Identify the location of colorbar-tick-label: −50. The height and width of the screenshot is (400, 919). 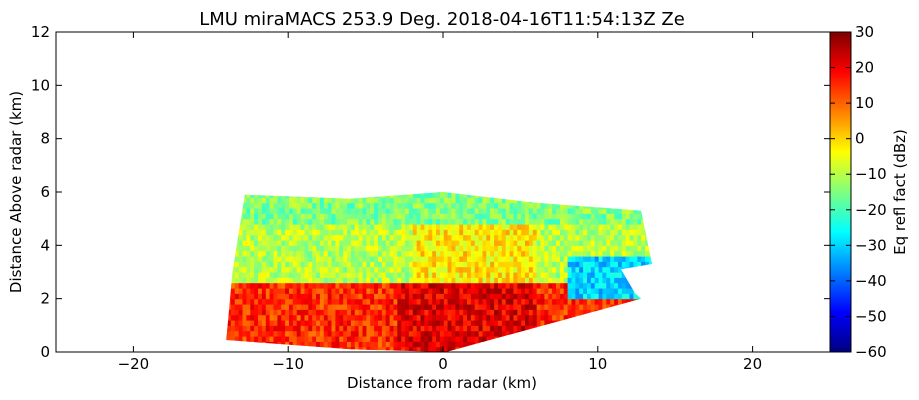
(871, 316).